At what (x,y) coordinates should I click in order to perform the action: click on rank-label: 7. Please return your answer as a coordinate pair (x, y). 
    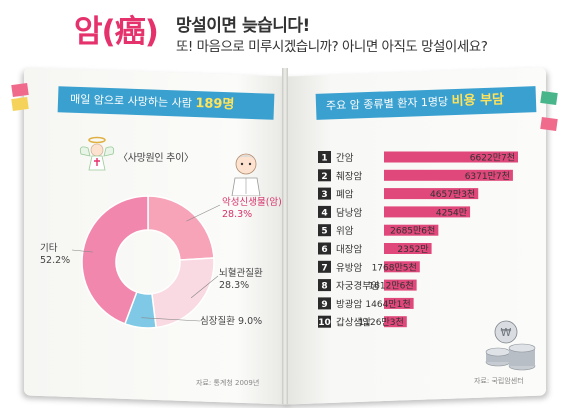
    Looking at the image, I should click on (324, 268).